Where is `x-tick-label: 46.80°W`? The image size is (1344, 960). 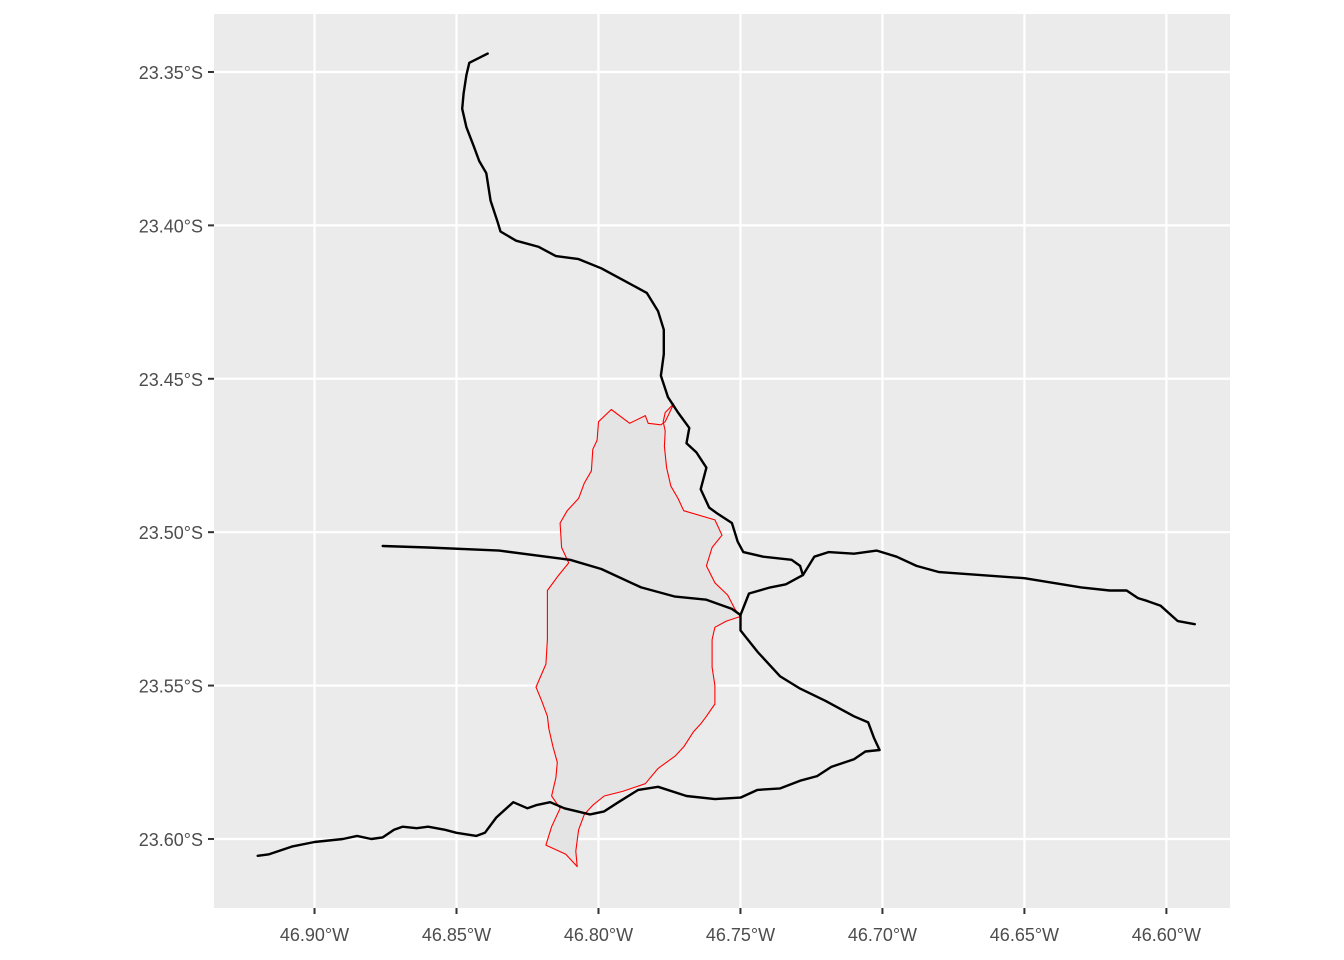 x-tick-label: 46.80°W is located at coordinates (598, 935).